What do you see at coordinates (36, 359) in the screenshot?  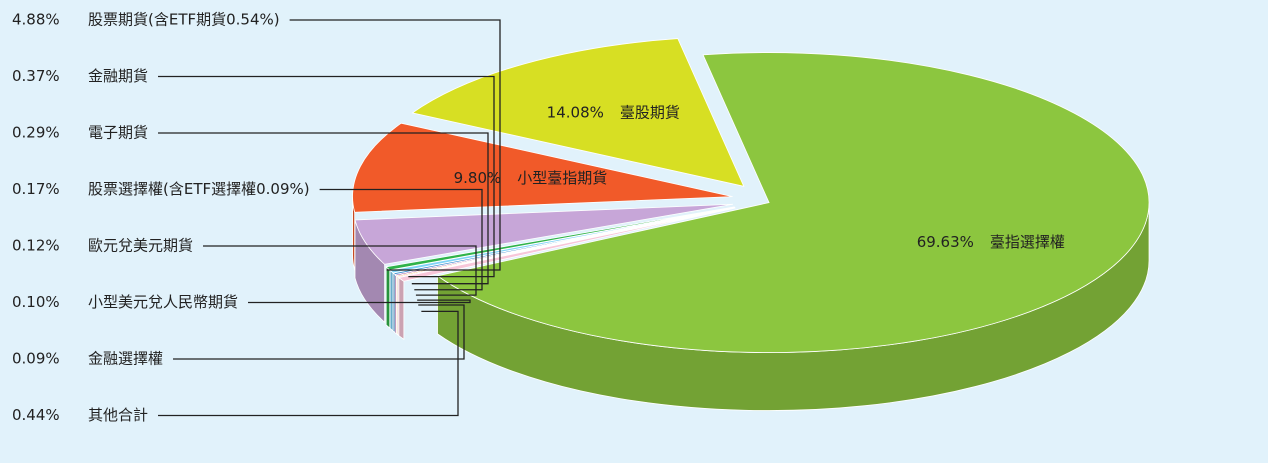 I see `legend-value-label: 0.09%` at bounding box center [36, 359].